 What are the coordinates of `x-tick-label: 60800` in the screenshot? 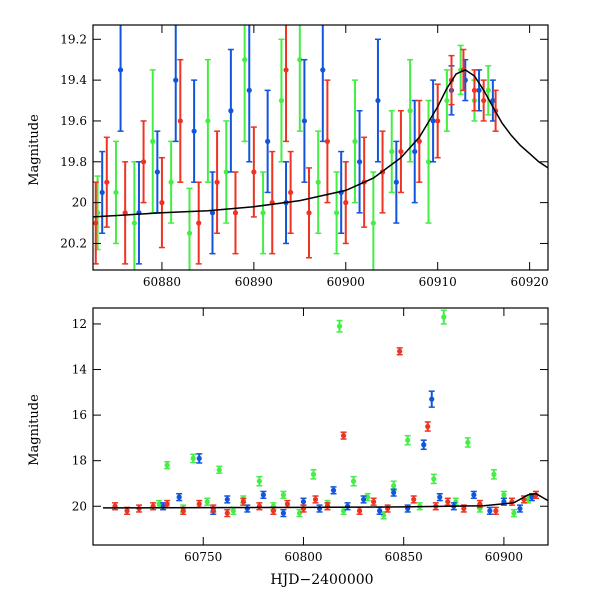 It's located at (303, 557).